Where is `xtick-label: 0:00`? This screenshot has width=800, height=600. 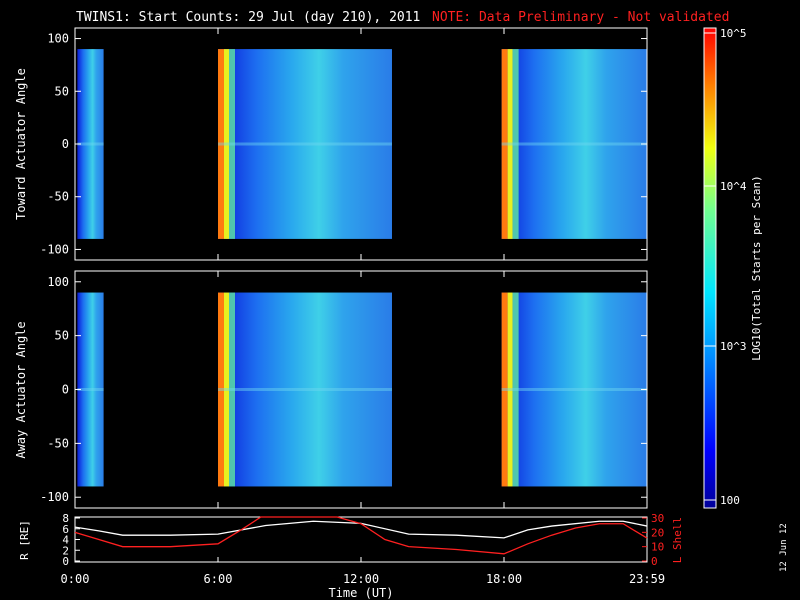
xtick-label: 0:00 is located at coordinates (75, 579).